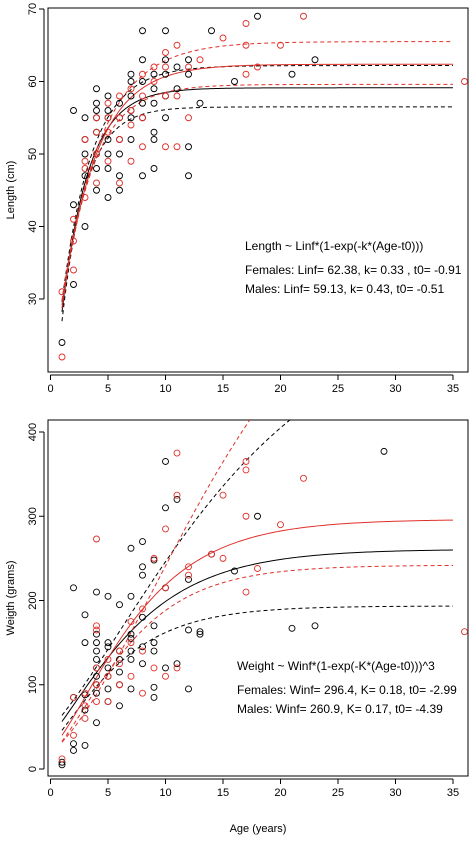 This screenshot has height=842, width=472. Describe the element at coordinates (395, 389) in the screenshot. I see `length-x-tick-label: 30` at that location.